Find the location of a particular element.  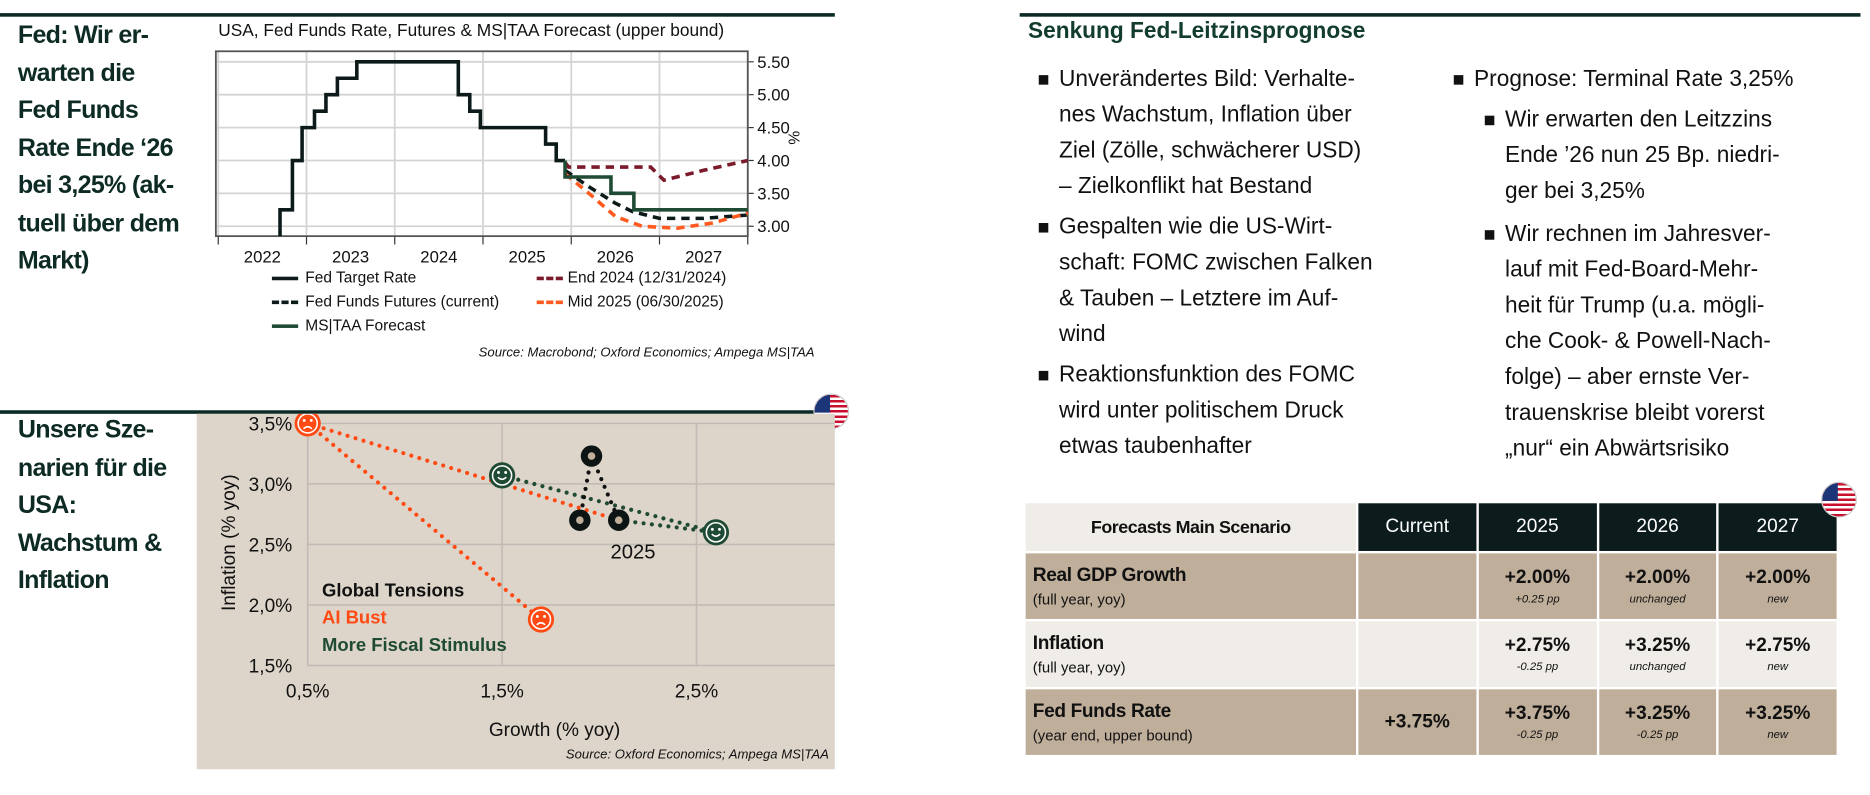

right-heading: Senkung Fed-Leitzinsprognose is located at coordinates (1197, 32).